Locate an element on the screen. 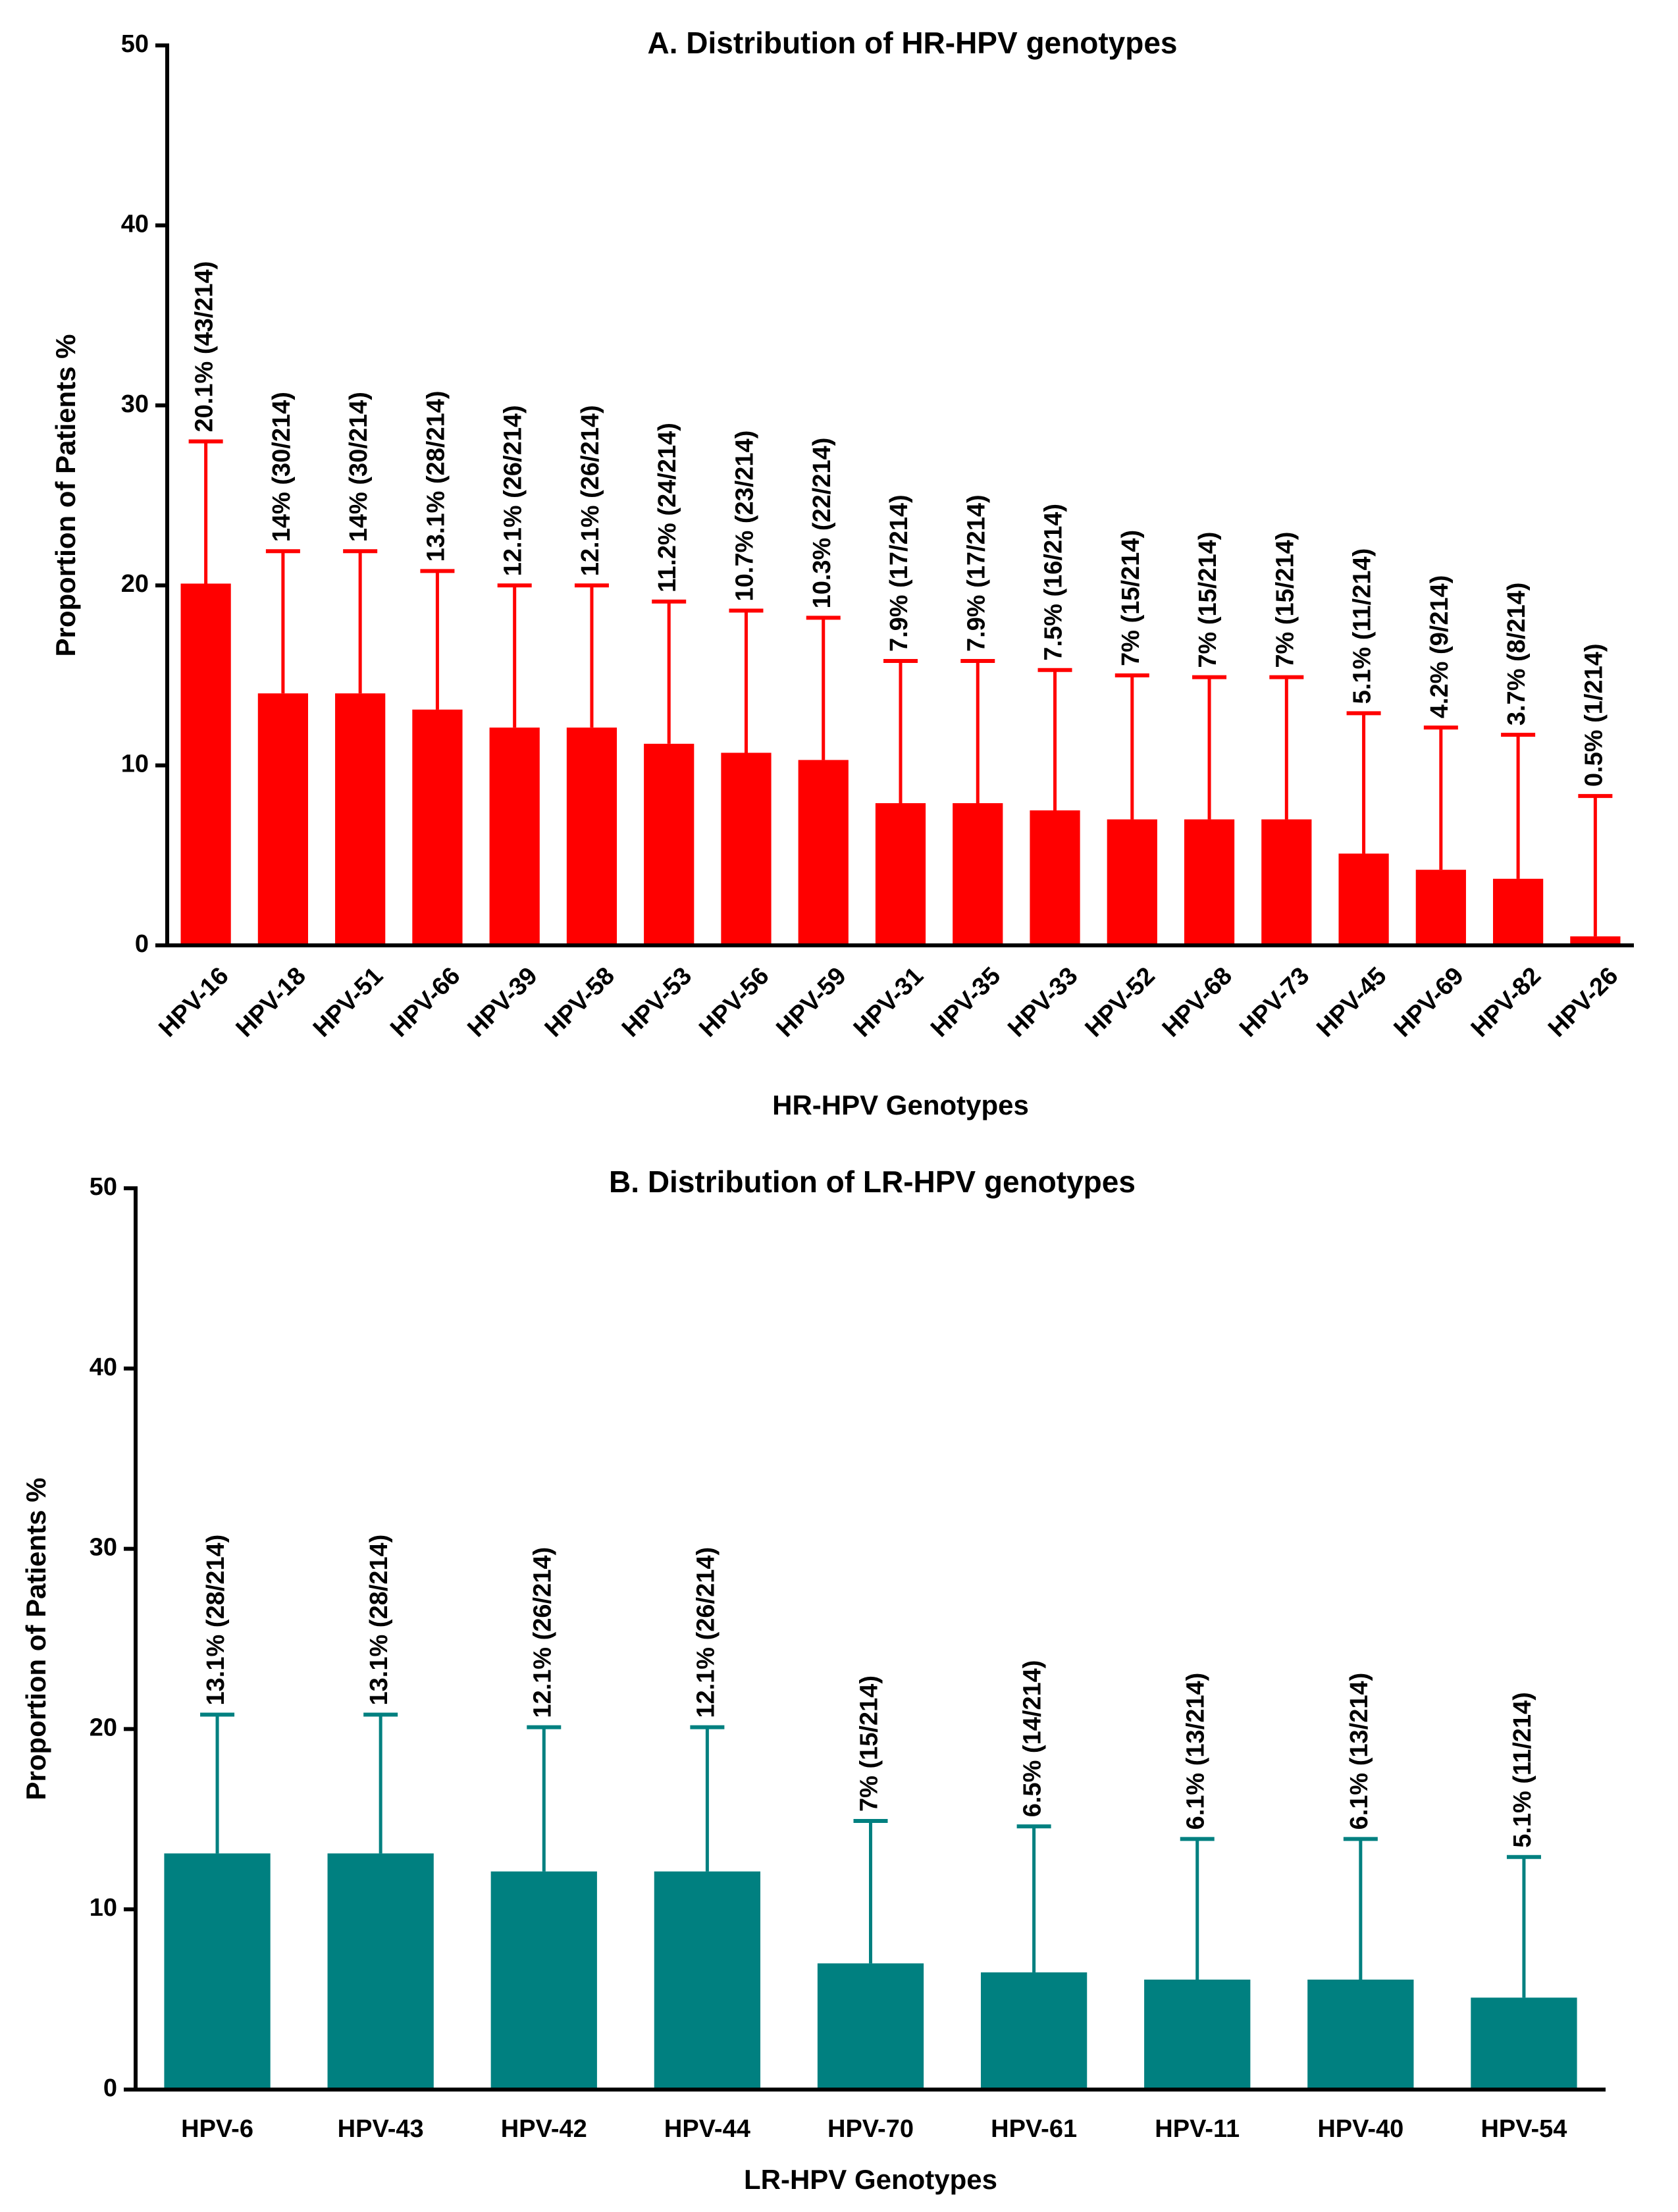 The image size is (1678, 2212). x-tick-label: HPV-73 is located at coordinates (1274, 1002).